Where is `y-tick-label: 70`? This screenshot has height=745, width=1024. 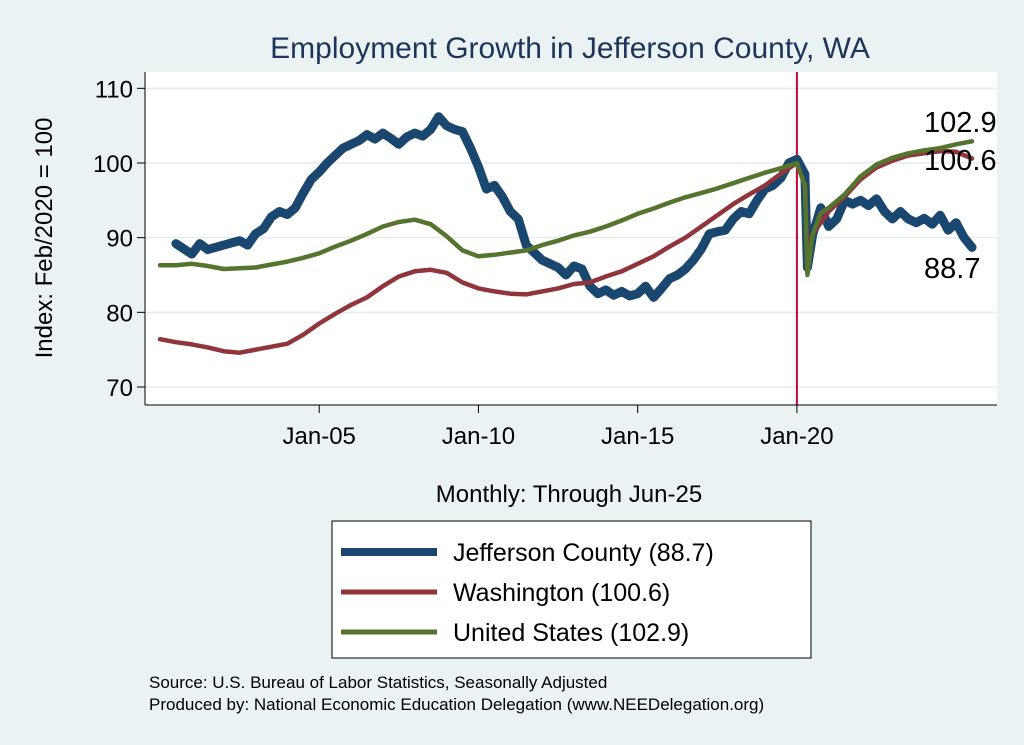
y-tick-label: 70 is located at coordinates (119, 388).